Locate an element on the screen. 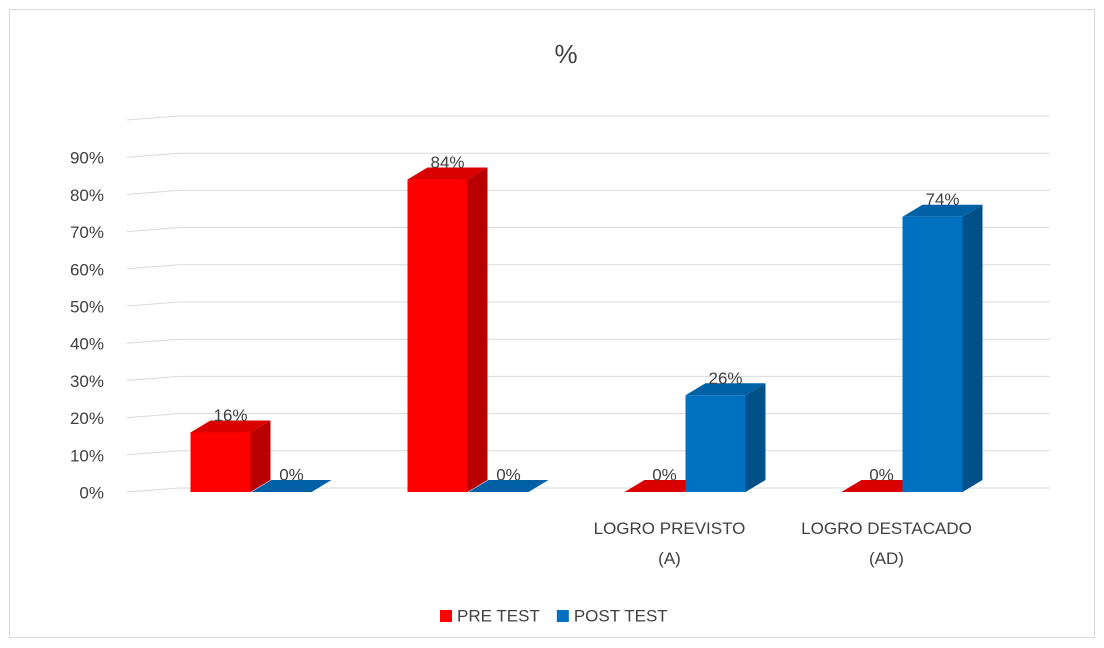  y-tick-label: 10% is located at coordinates (87, 455).